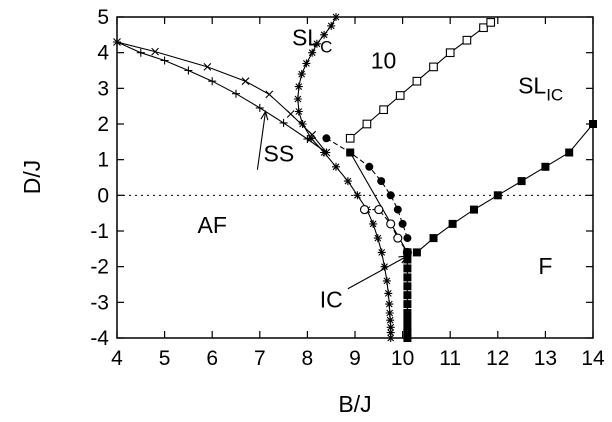 This screenshot has height=422, width=612. What do you see at coordinates (99, 267) in the screenshot?
I see `y-tick-label: -2` at bounding box center [99, 267].